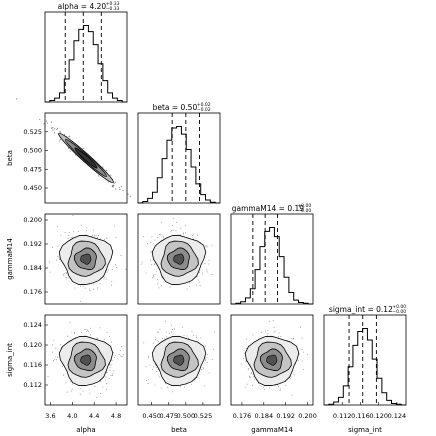 Image resolution: width=436 pixels, height=436 pixels. What do you see at coordinates (32, 220) in the screenshot?
I see `y-tick-label: 0.200` at bounding box center [32, 220].